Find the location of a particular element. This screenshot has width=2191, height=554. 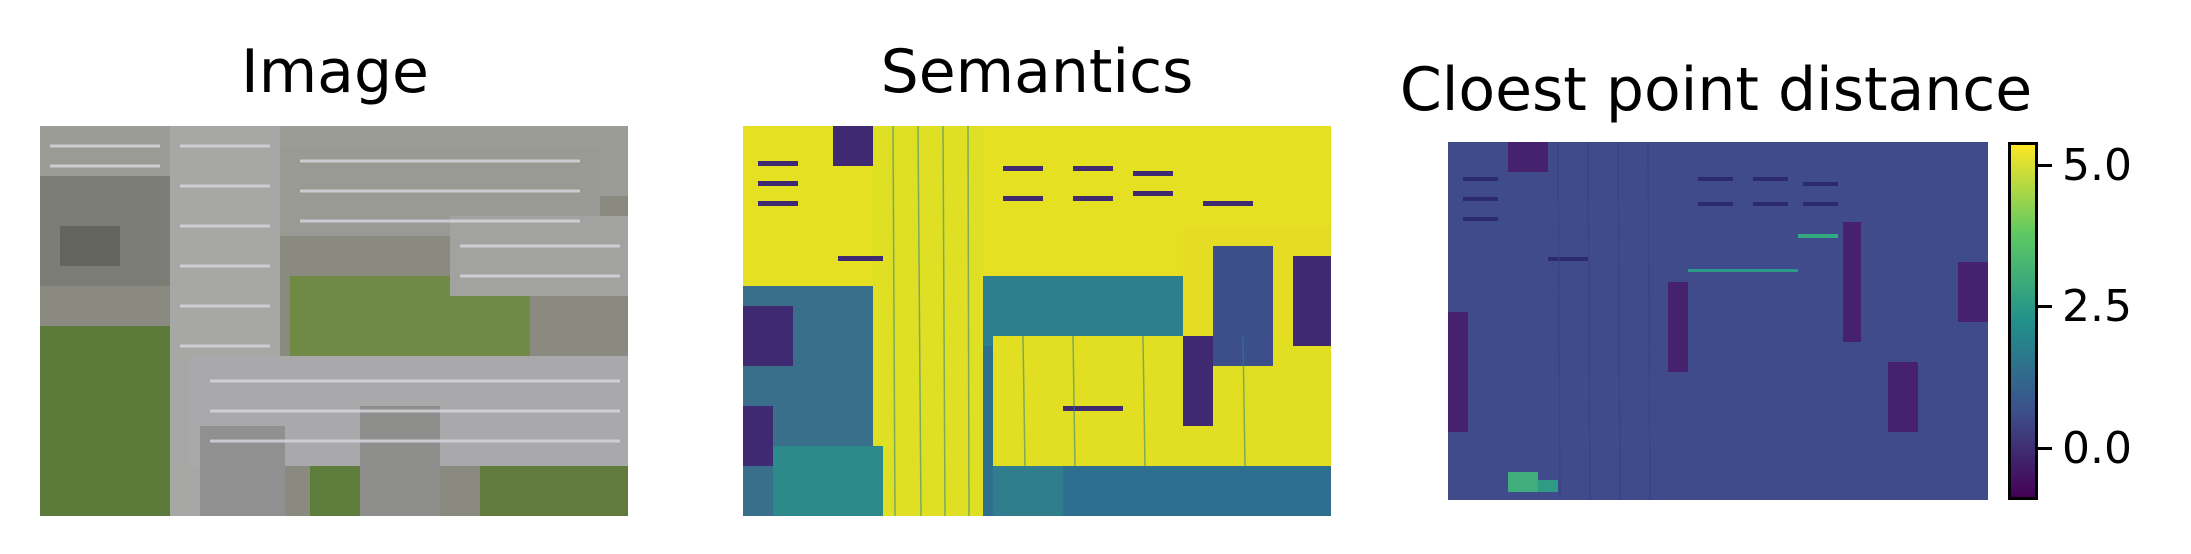

distance-panel-title: Cloest point distance is located at coordinates (1716, 90).